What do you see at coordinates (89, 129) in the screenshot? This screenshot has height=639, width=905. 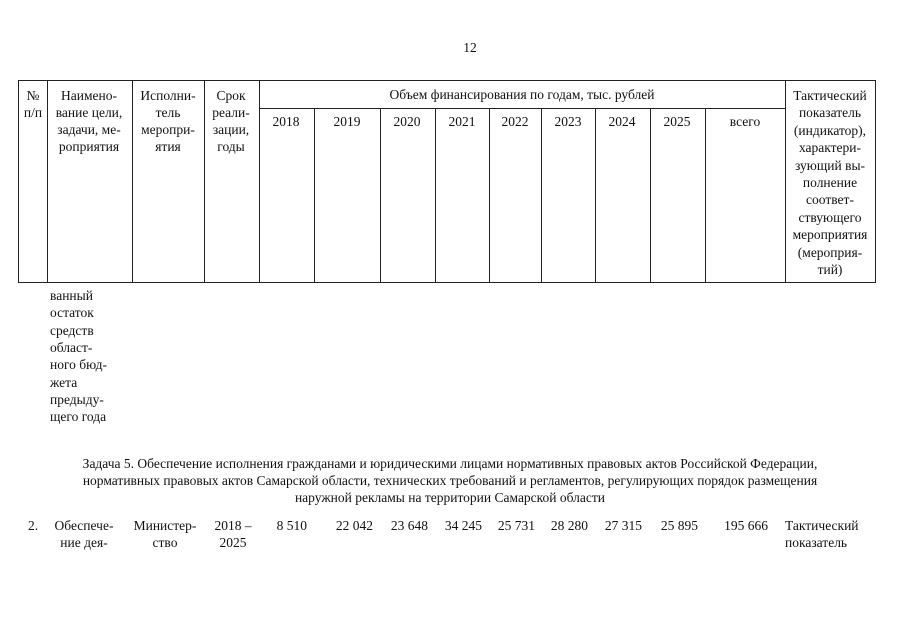 I see `text: задачи, ме-` at bounding box center [89, 129].